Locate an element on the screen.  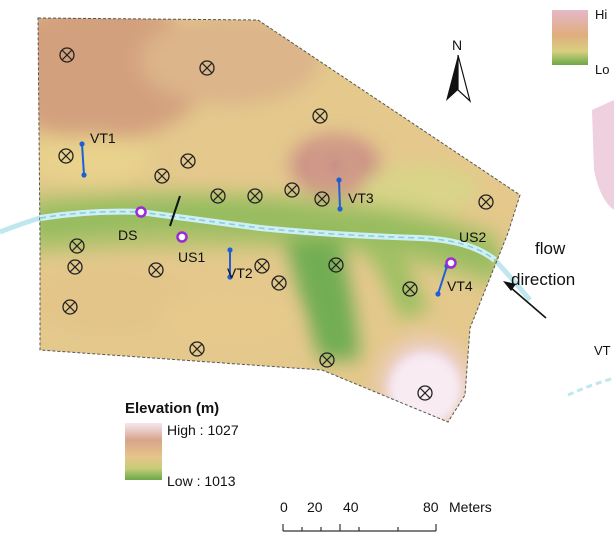
transect-vt1 is located at coordinates (83, 159).